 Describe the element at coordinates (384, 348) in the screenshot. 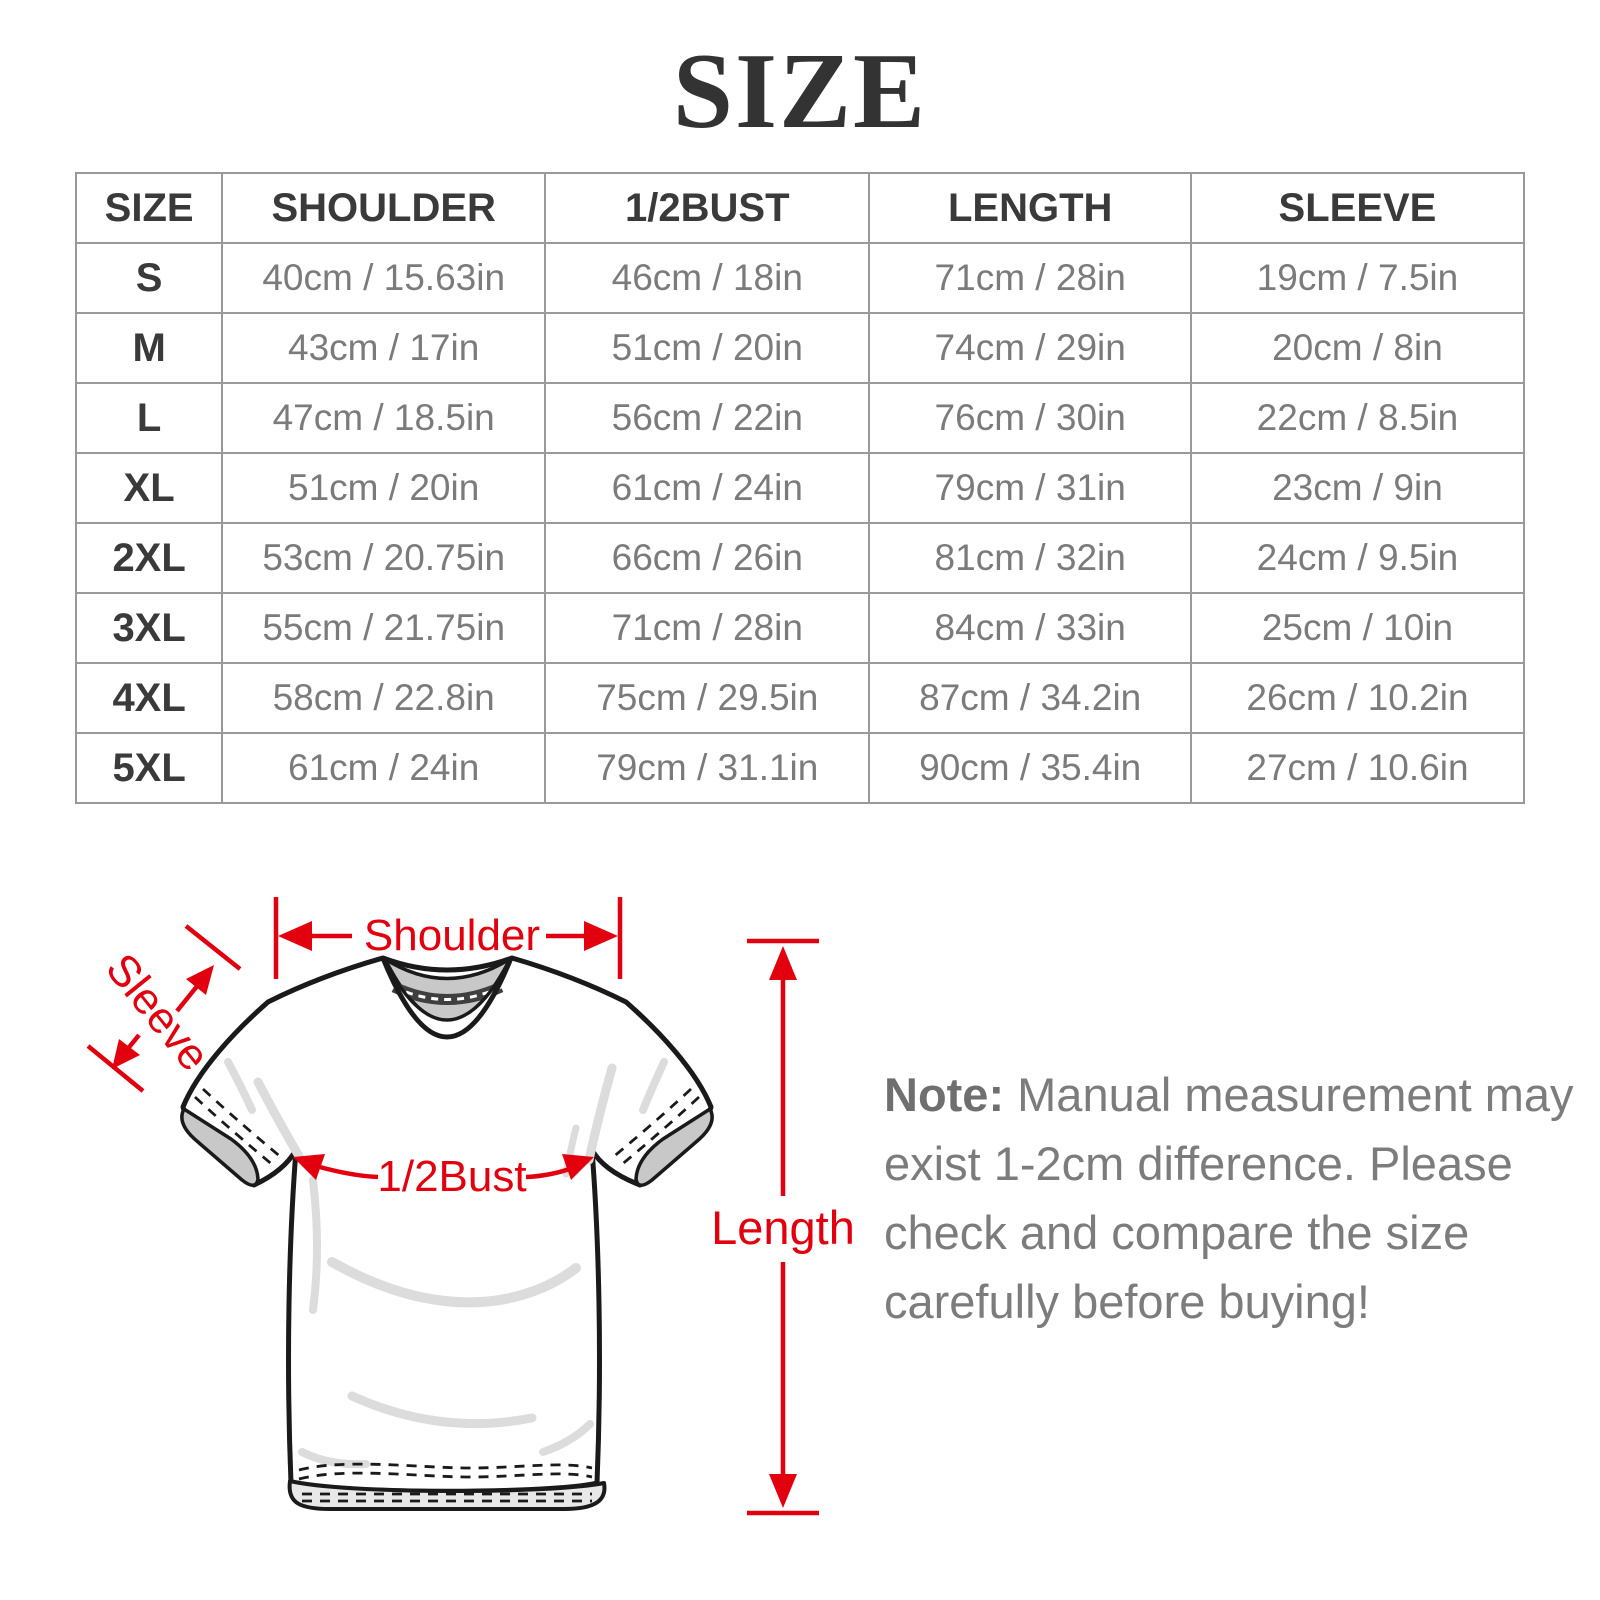

I see `shoulder-value: 43cm / 17in` at that location.